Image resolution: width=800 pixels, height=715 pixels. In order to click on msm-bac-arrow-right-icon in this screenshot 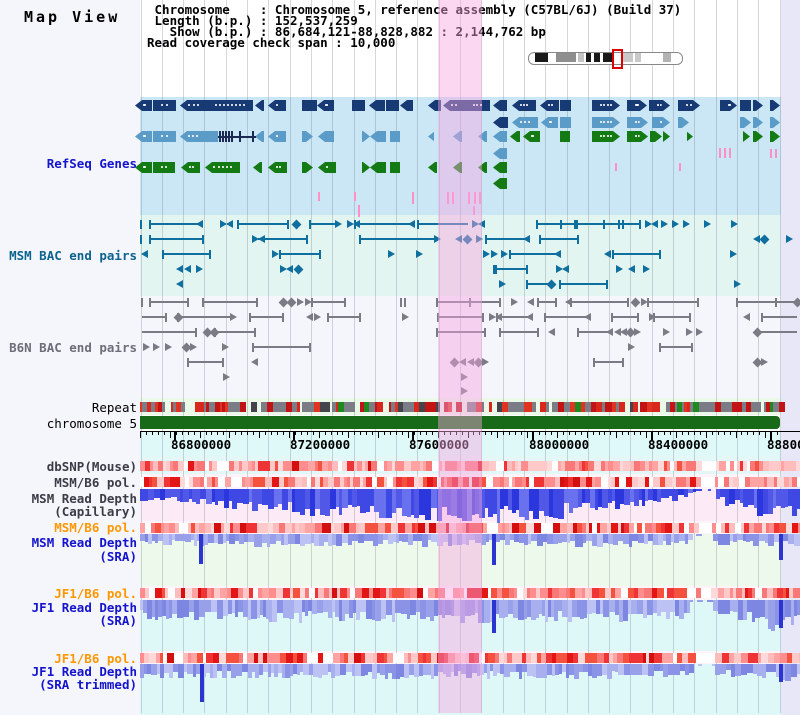, I will do `click(504, 254)`.